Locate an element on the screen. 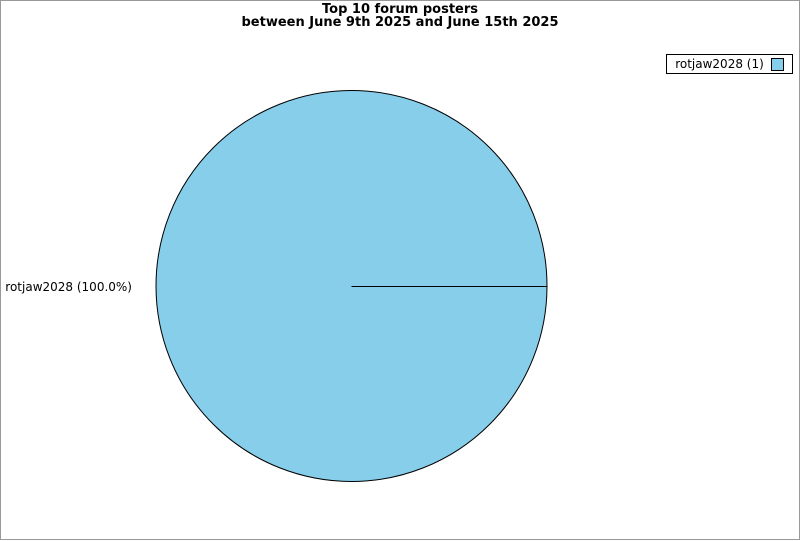  legend-box: rotjaw2028 (1) is located at coordinates (729, 64).